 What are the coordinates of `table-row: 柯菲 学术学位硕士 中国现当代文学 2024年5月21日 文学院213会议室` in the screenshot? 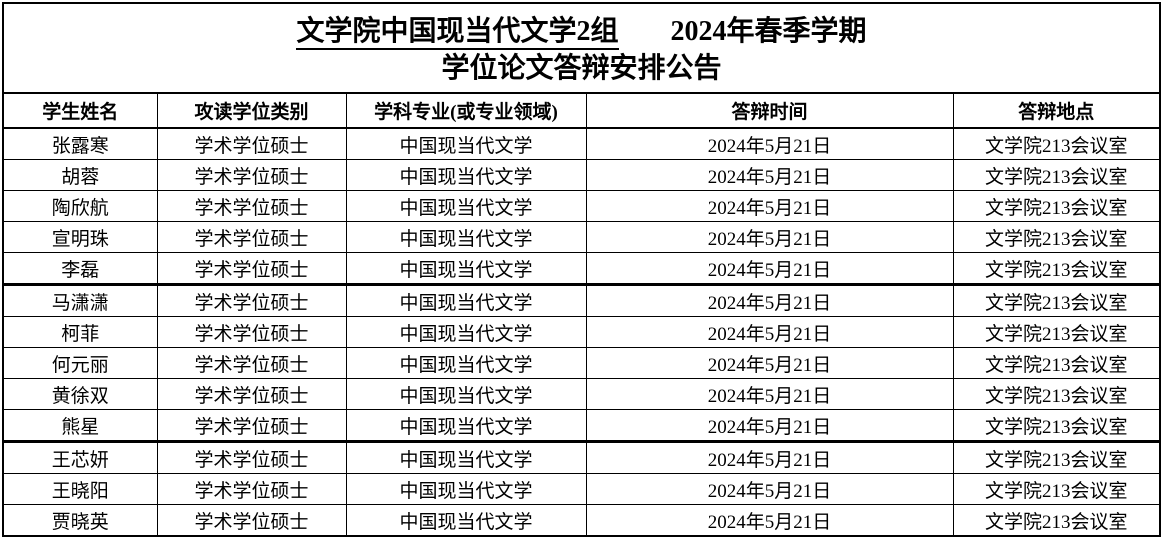 It's located at (581, 332).